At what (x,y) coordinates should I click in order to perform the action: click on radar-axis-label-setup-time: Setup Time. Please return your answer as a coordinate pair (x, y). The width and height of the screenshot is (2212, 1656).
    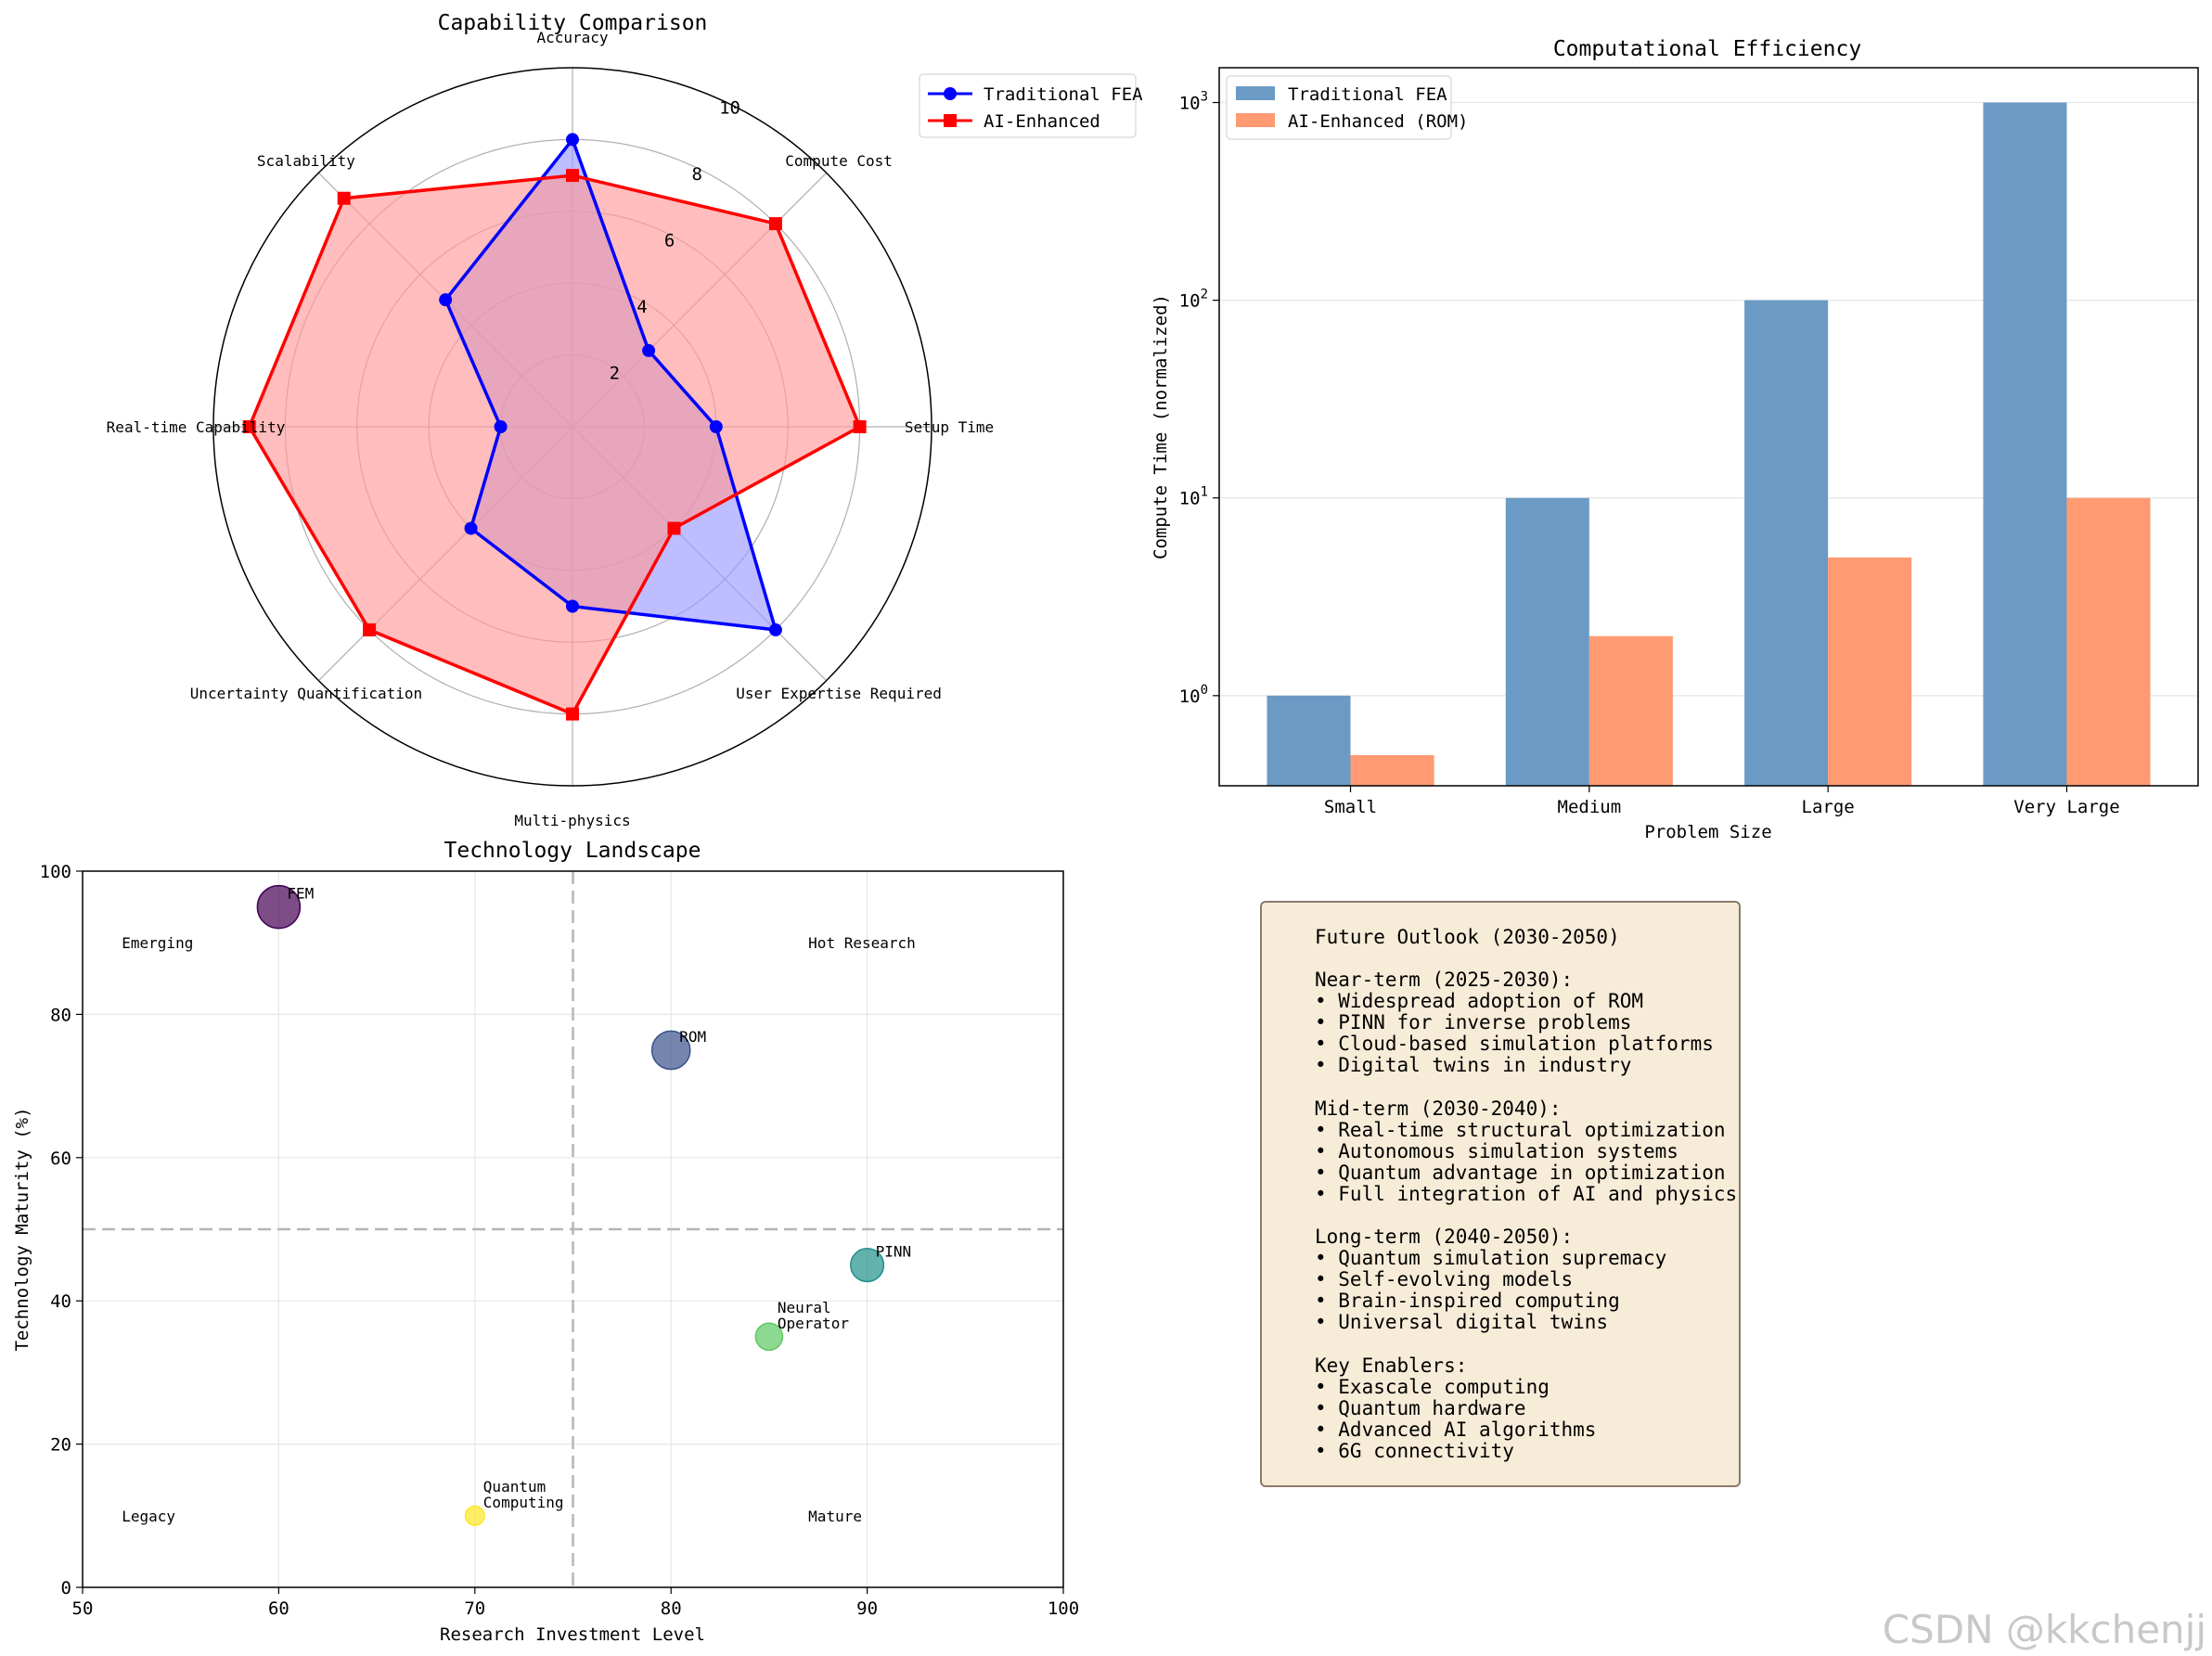
    Looking at the image, I should click on (949, 427).